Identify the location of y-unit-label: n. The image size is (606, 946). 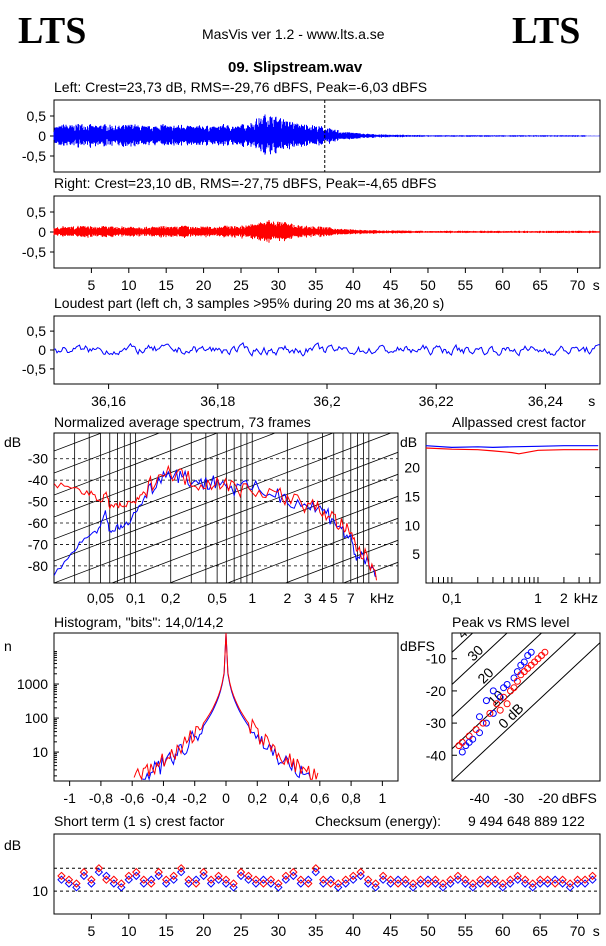
(8, 646).